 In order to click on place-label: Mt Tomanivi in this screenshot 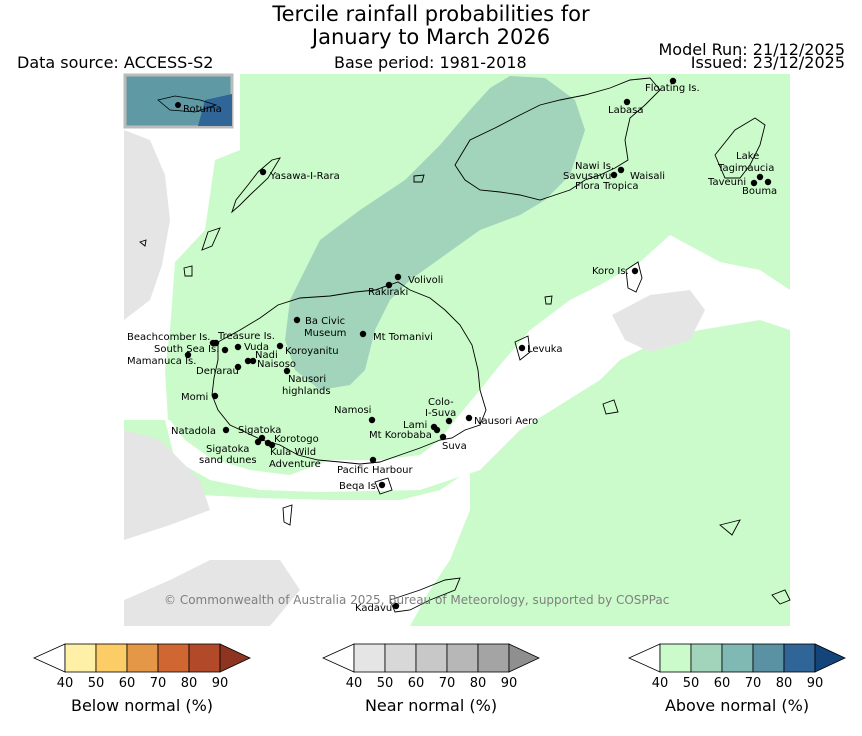, I will do `click(403, 337)`.